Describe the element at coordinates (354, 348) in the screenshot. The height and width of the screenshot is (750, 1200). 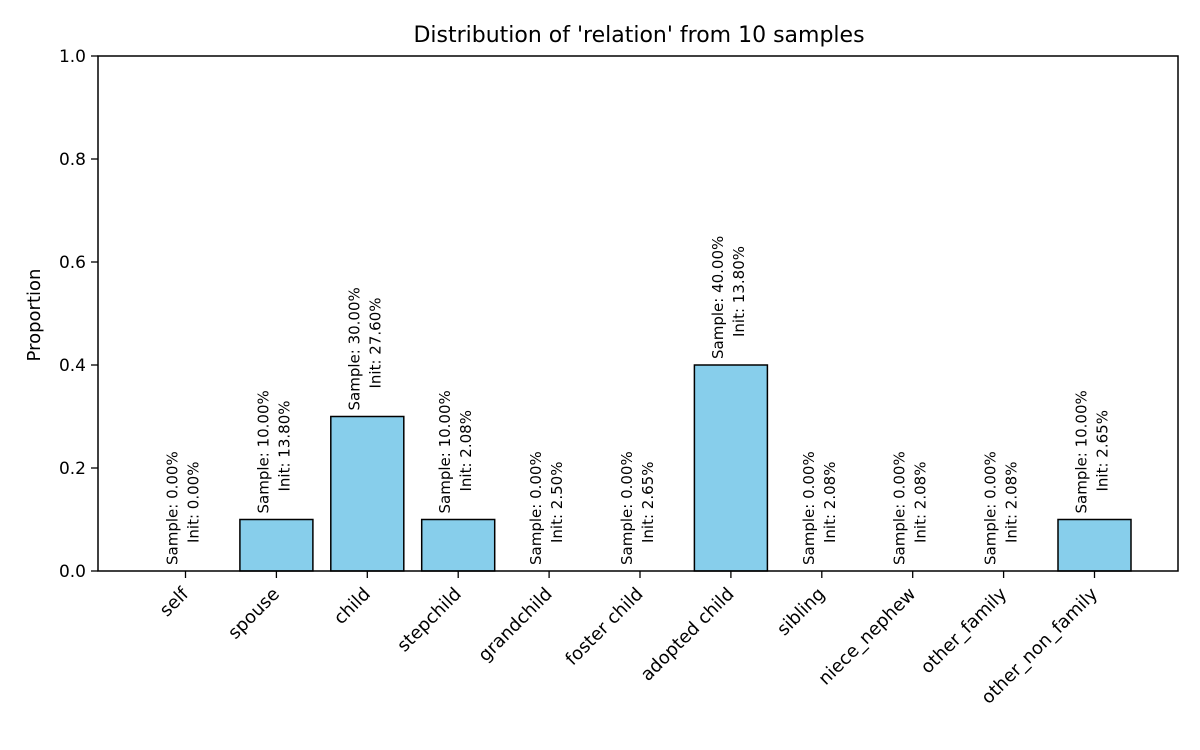
I see `data-label-sample: Sample: 30.00%` at that location.